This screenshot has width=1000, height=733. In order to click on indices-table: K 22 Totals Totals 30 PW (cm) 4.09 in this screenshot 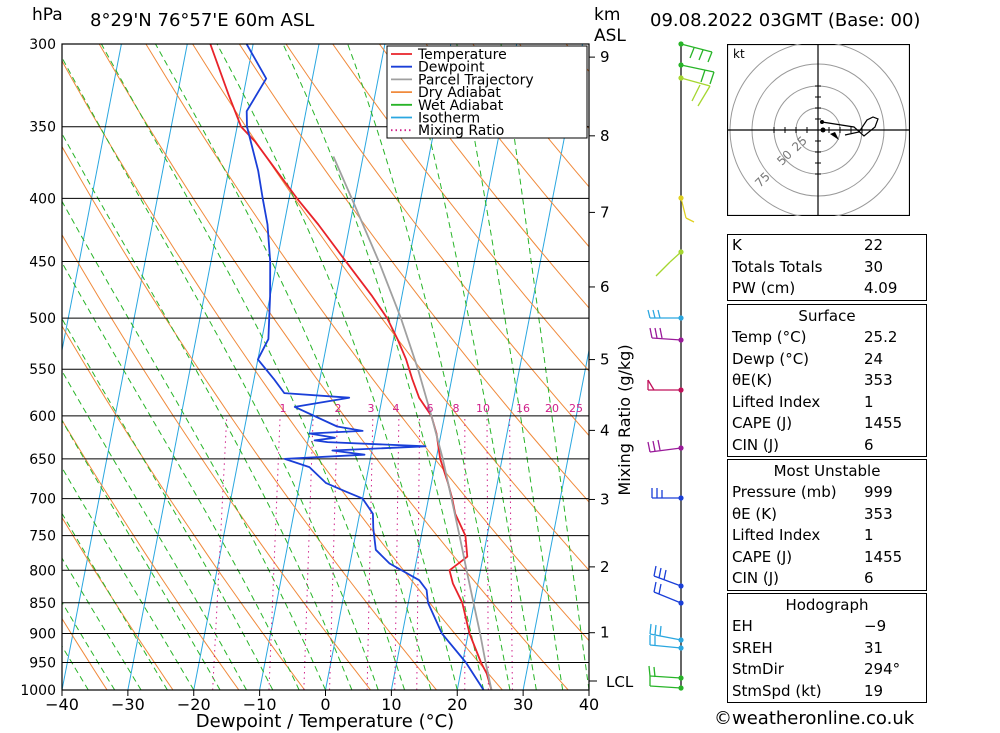, I will do `click(827, 267)`.